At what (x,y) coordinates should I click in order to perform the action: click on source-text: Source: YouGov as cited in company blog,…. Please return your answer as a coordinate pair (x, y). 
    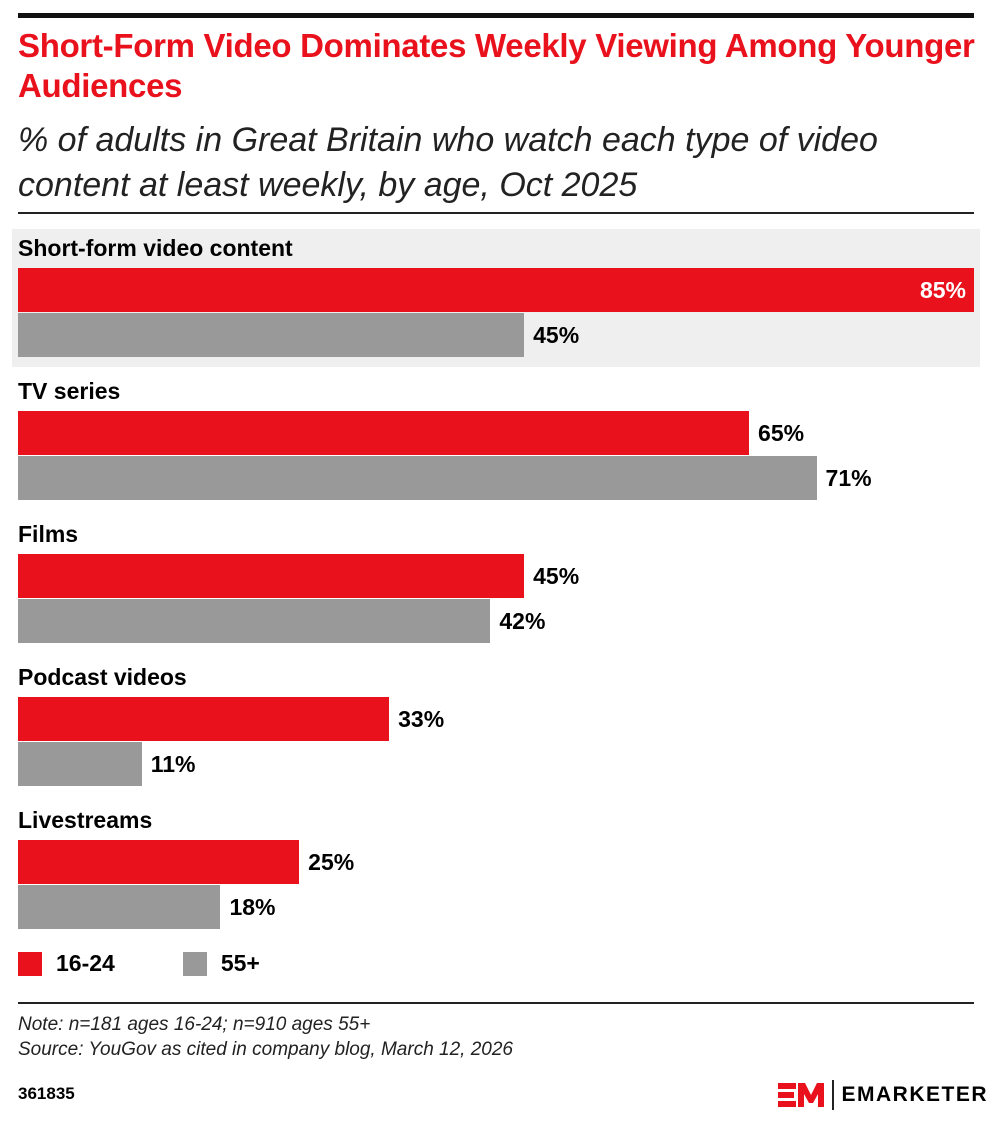
    Looking at the image, I should click on (266, 1049).